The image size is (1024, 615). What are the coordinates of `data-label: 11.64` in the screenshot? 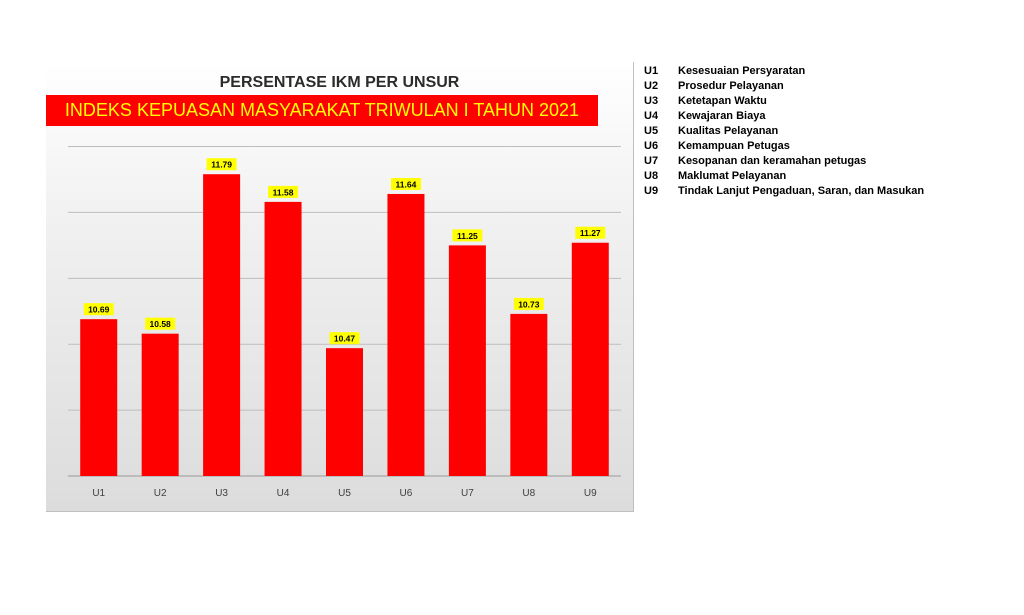 It's located at (406, 184).